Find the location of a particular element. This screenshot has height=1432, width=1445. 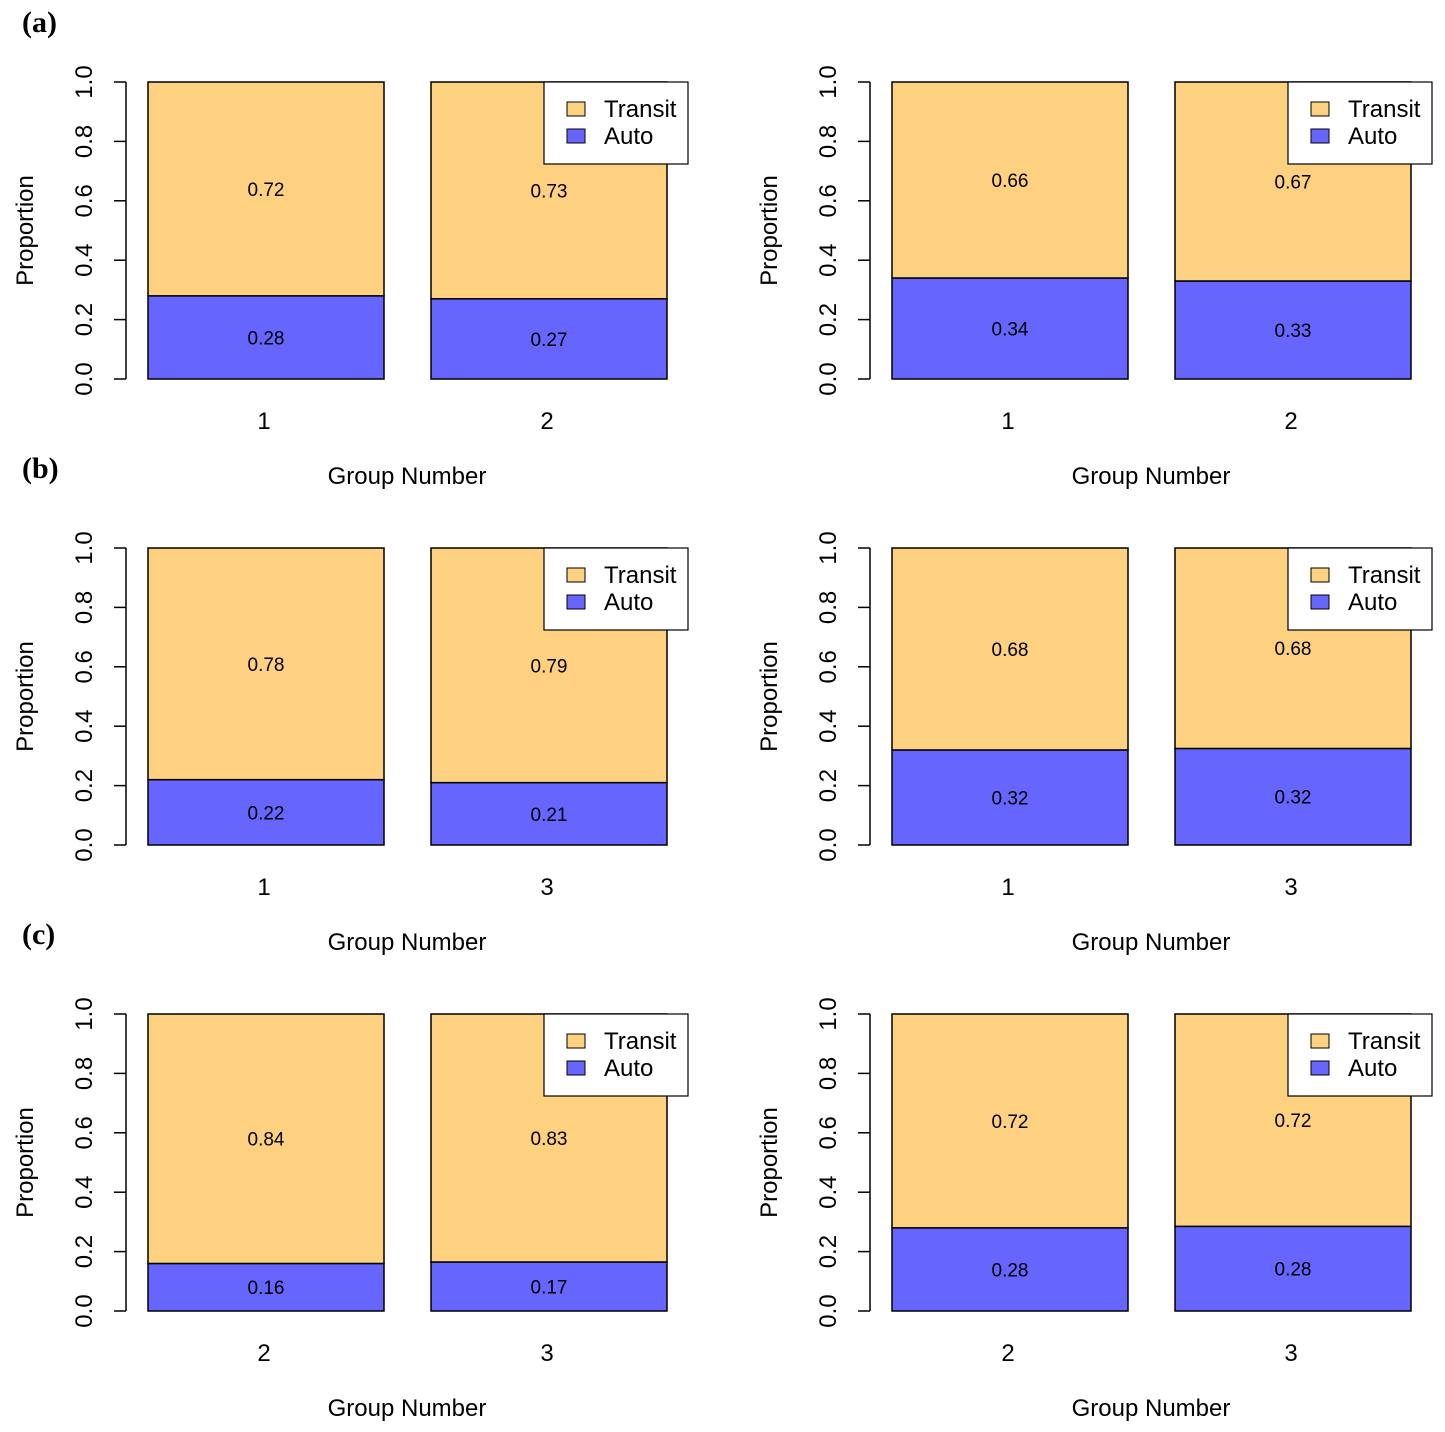

data-label-transit: 0.79 is located at coordinates (549, 666).